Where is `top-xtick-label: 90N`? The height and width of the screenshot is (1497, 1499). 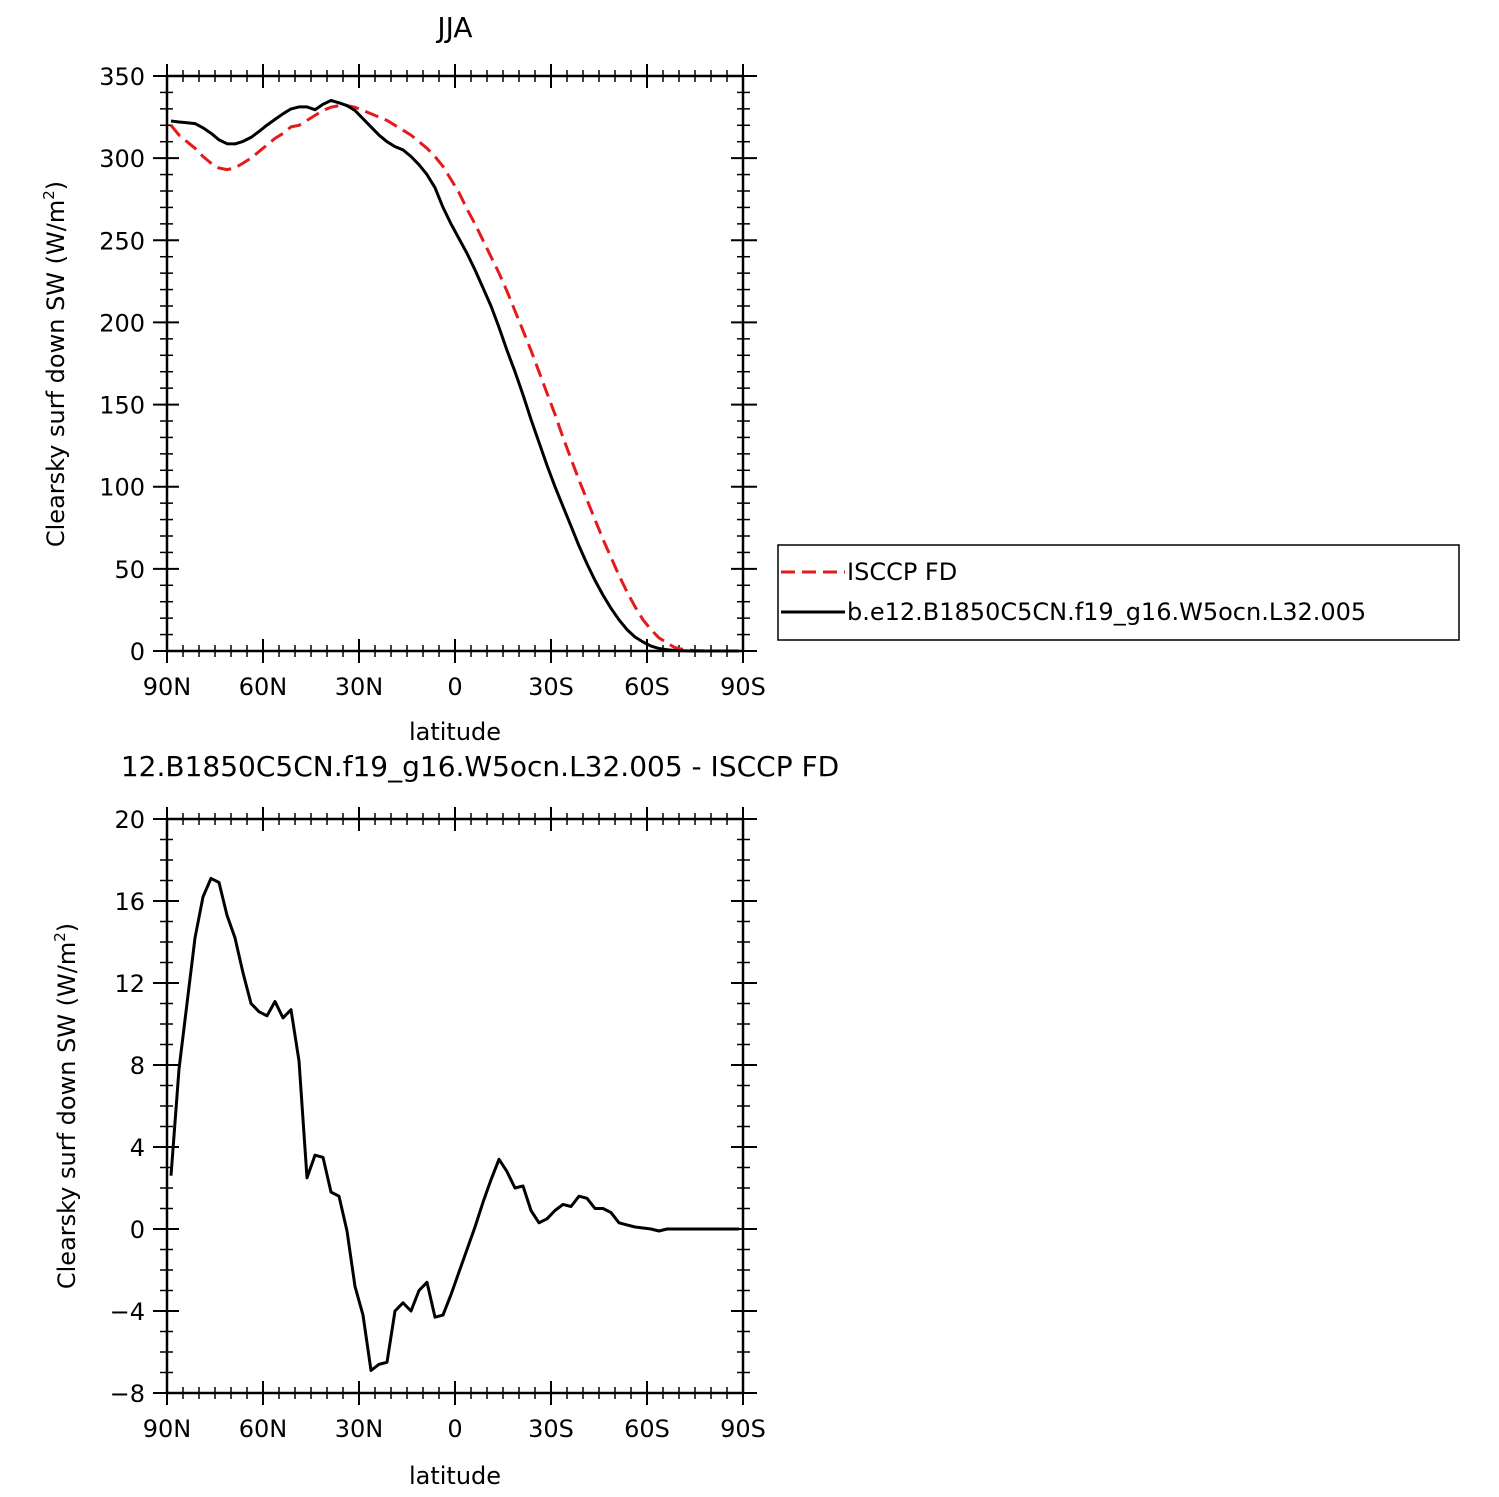 top-xtick-label: 90N is located at coordinates (167, 687).